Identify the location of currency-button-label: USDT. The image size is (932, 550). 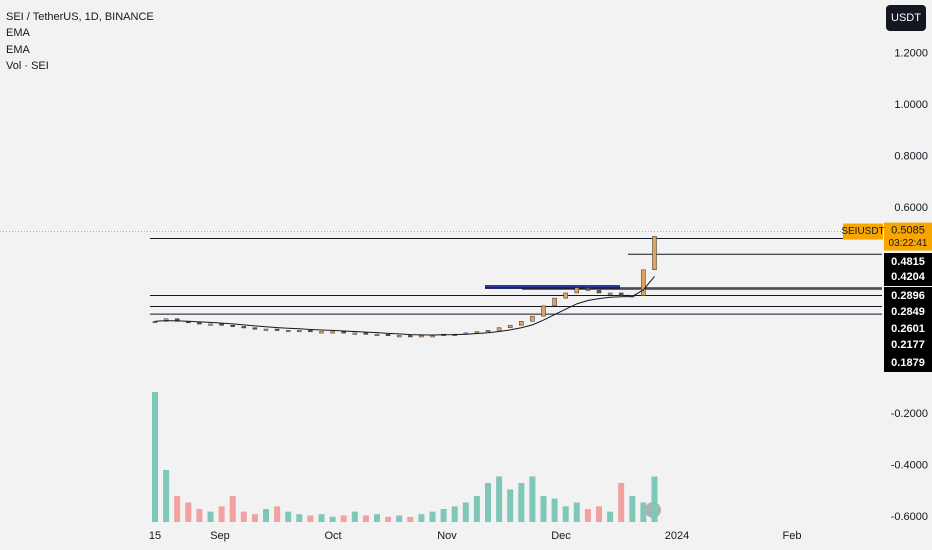
(906, 18).